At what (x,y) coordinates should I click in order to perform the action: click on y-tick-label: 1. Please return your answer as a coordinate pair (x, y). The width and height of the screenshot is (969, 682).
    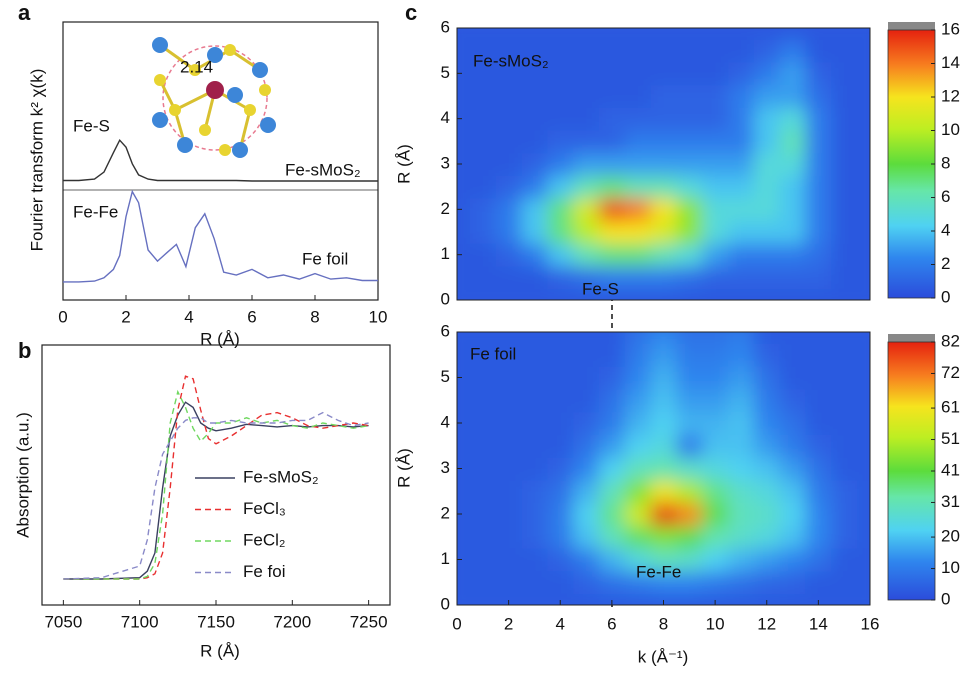
    Looking at the image, I should click on (445, 558).